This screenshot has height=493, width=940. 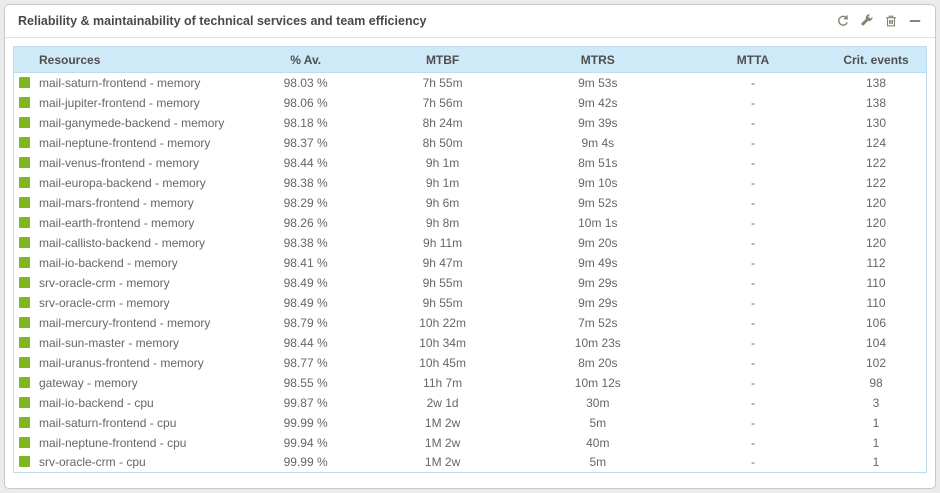 What do you see at coordinates (125, 142) in the screenshot?
I see `resource-name: mail-neptune-frontend - memory` at bounding box center [125, 142].